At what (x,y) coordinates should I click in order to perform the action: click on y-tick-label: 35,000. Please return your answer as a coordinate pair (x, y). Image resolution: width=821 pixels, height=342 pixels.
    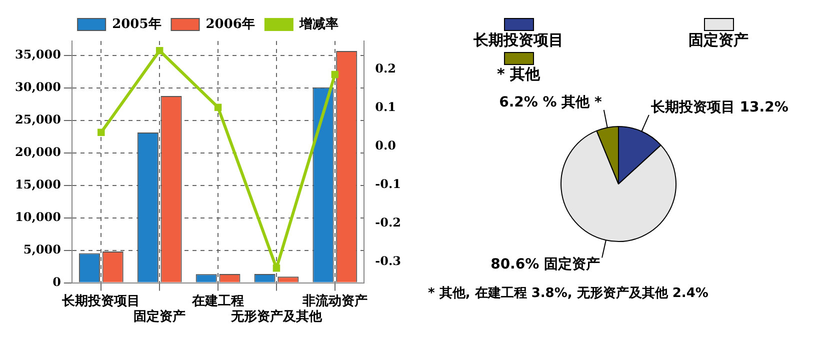
    Looking at the image, I should click on (37, 55).